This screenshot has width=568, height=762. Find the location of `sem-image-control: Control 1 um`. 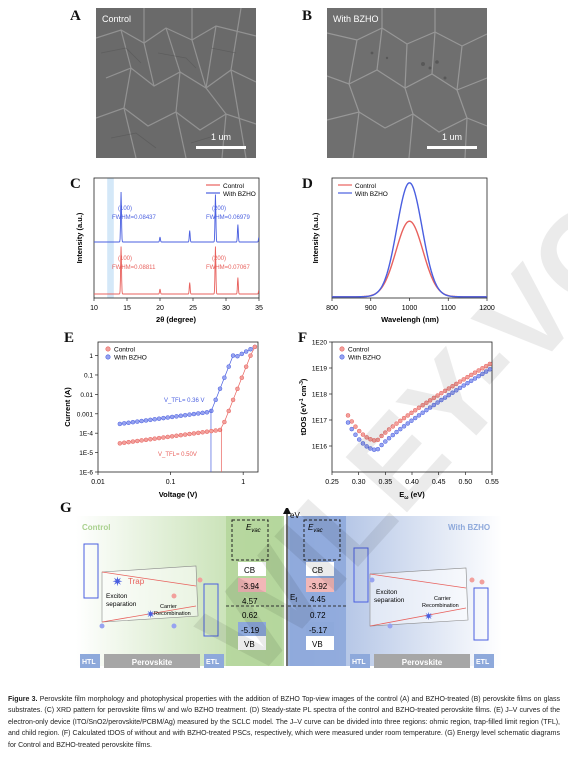

sem-image-control: Control 1 um is located at coordinates (176, 83).